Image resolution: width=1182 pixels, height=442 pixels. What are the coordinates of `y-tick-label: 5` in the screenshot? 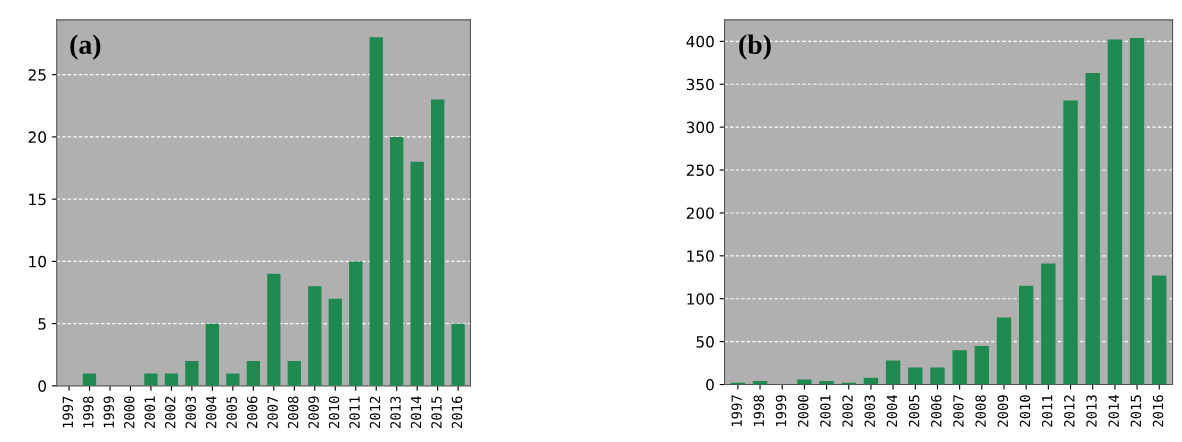 It's located at (42, 324).